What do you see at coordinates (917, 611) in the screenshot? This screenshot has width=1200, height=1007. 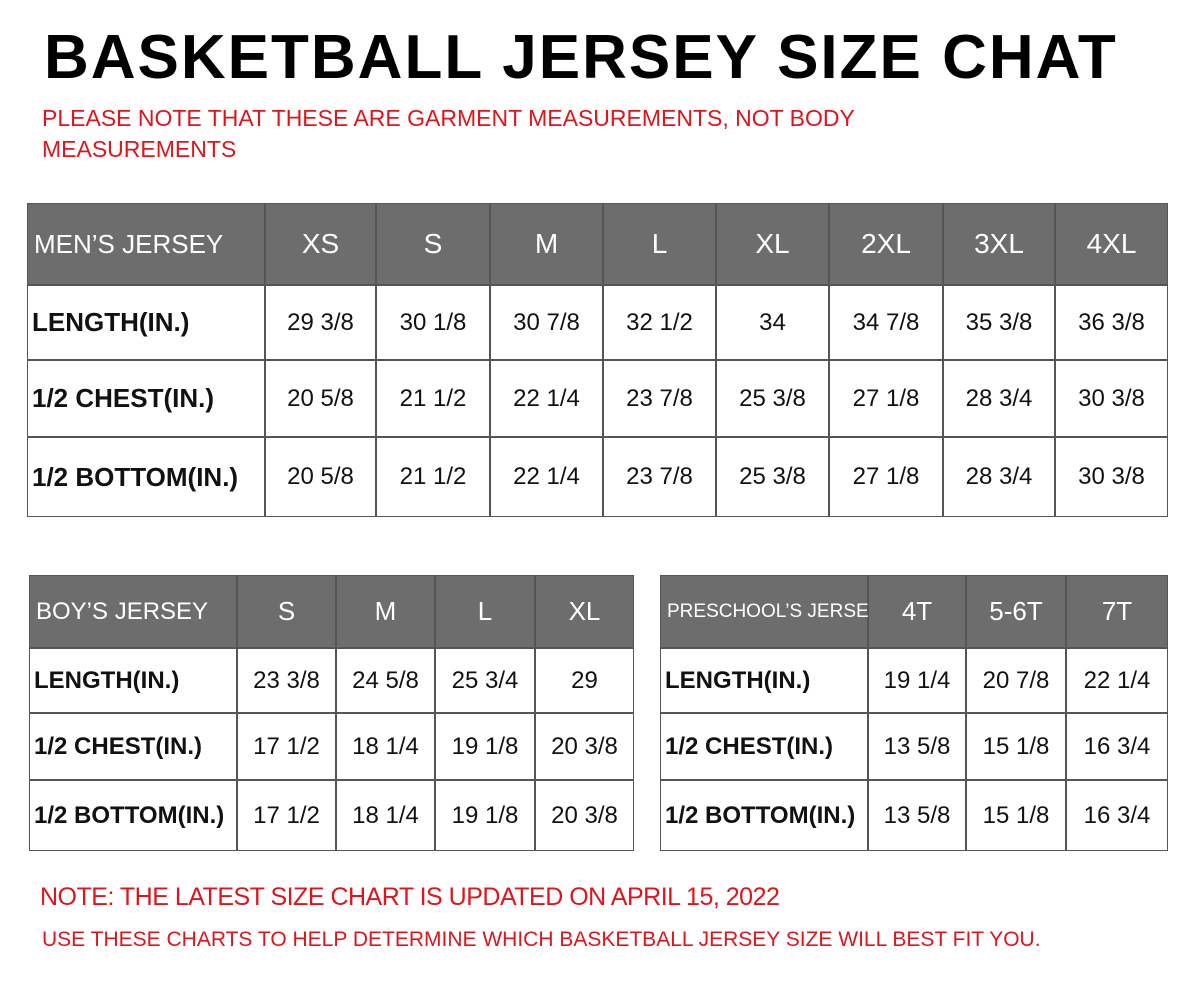 I see `header-cell: 4T` at bounding box center [917, 611].